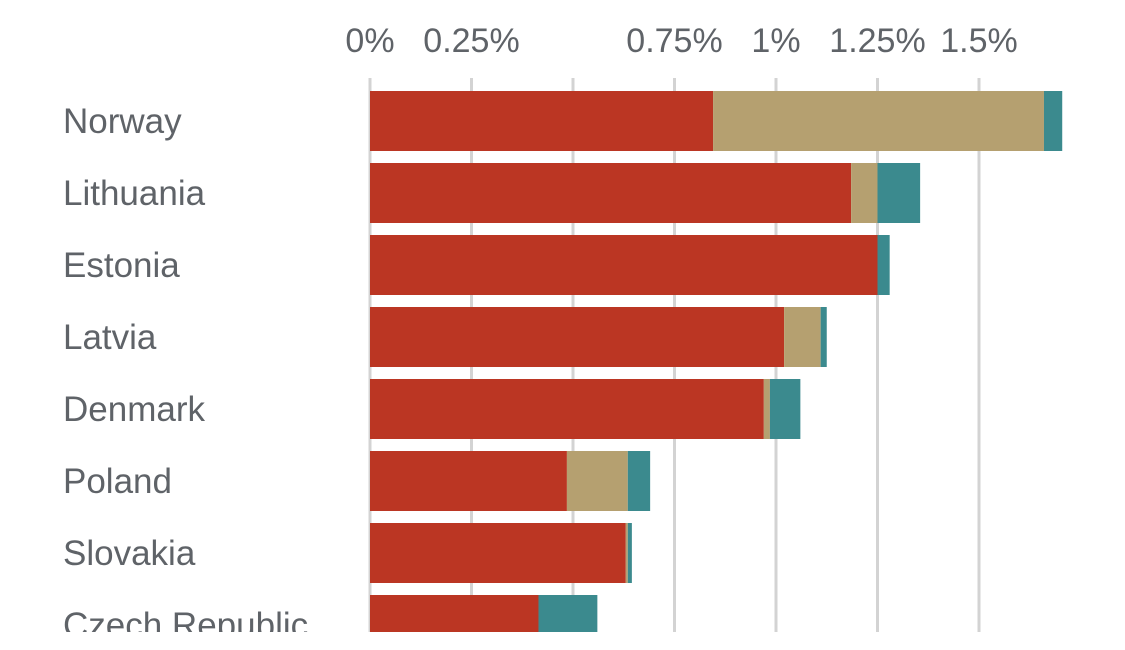 The image size is (1125, 650). What do you see at coordinates (877, 41) in the screenshot?
I see `x-tick-label: 1.25%` at bounding box center [877, 41].